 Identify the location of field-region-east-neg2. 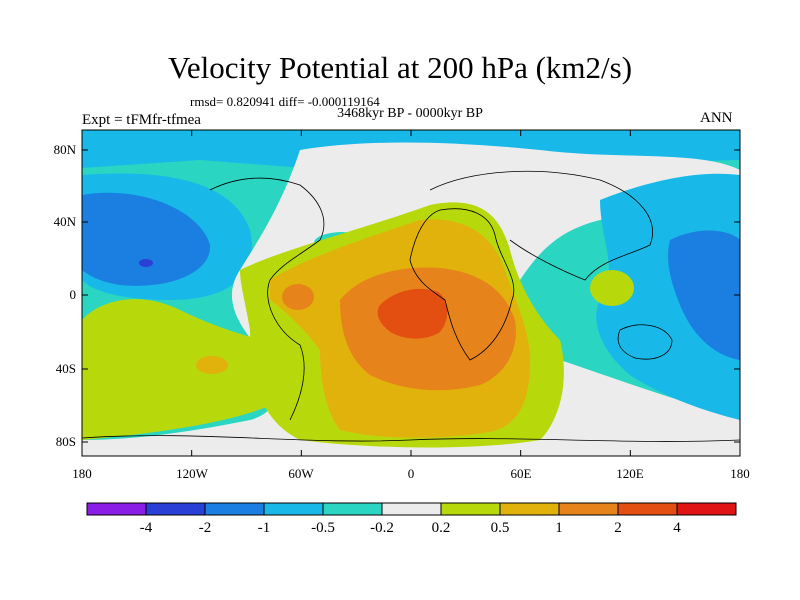
(704, 295).